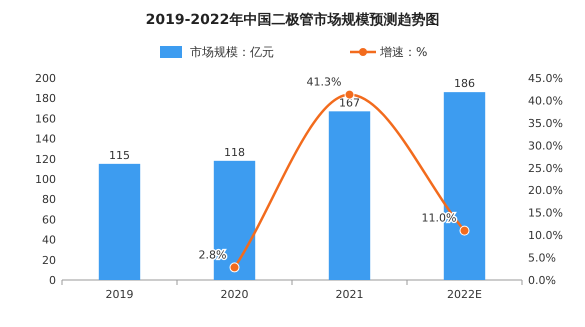  Describe the element at coordinates (45, 78) in the screenshot. I see `y-tick-label: 200` at that location.